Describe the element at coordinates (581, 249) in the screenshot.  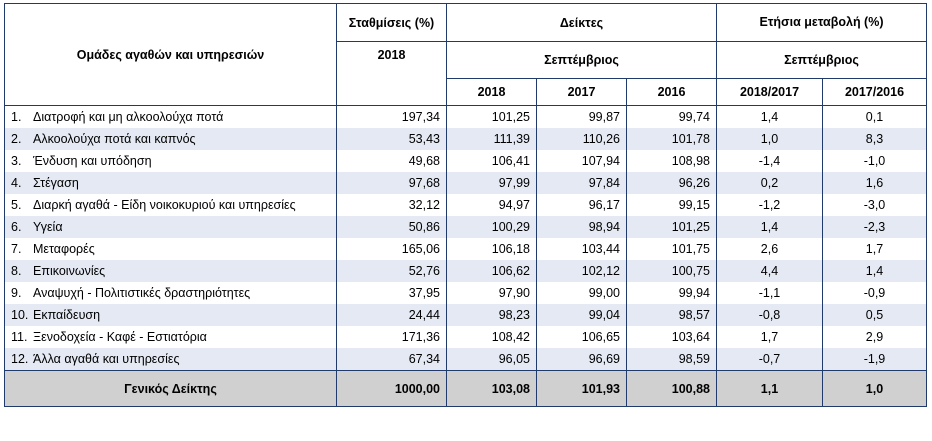
I see `row-index-2017: 103,44` at that location.